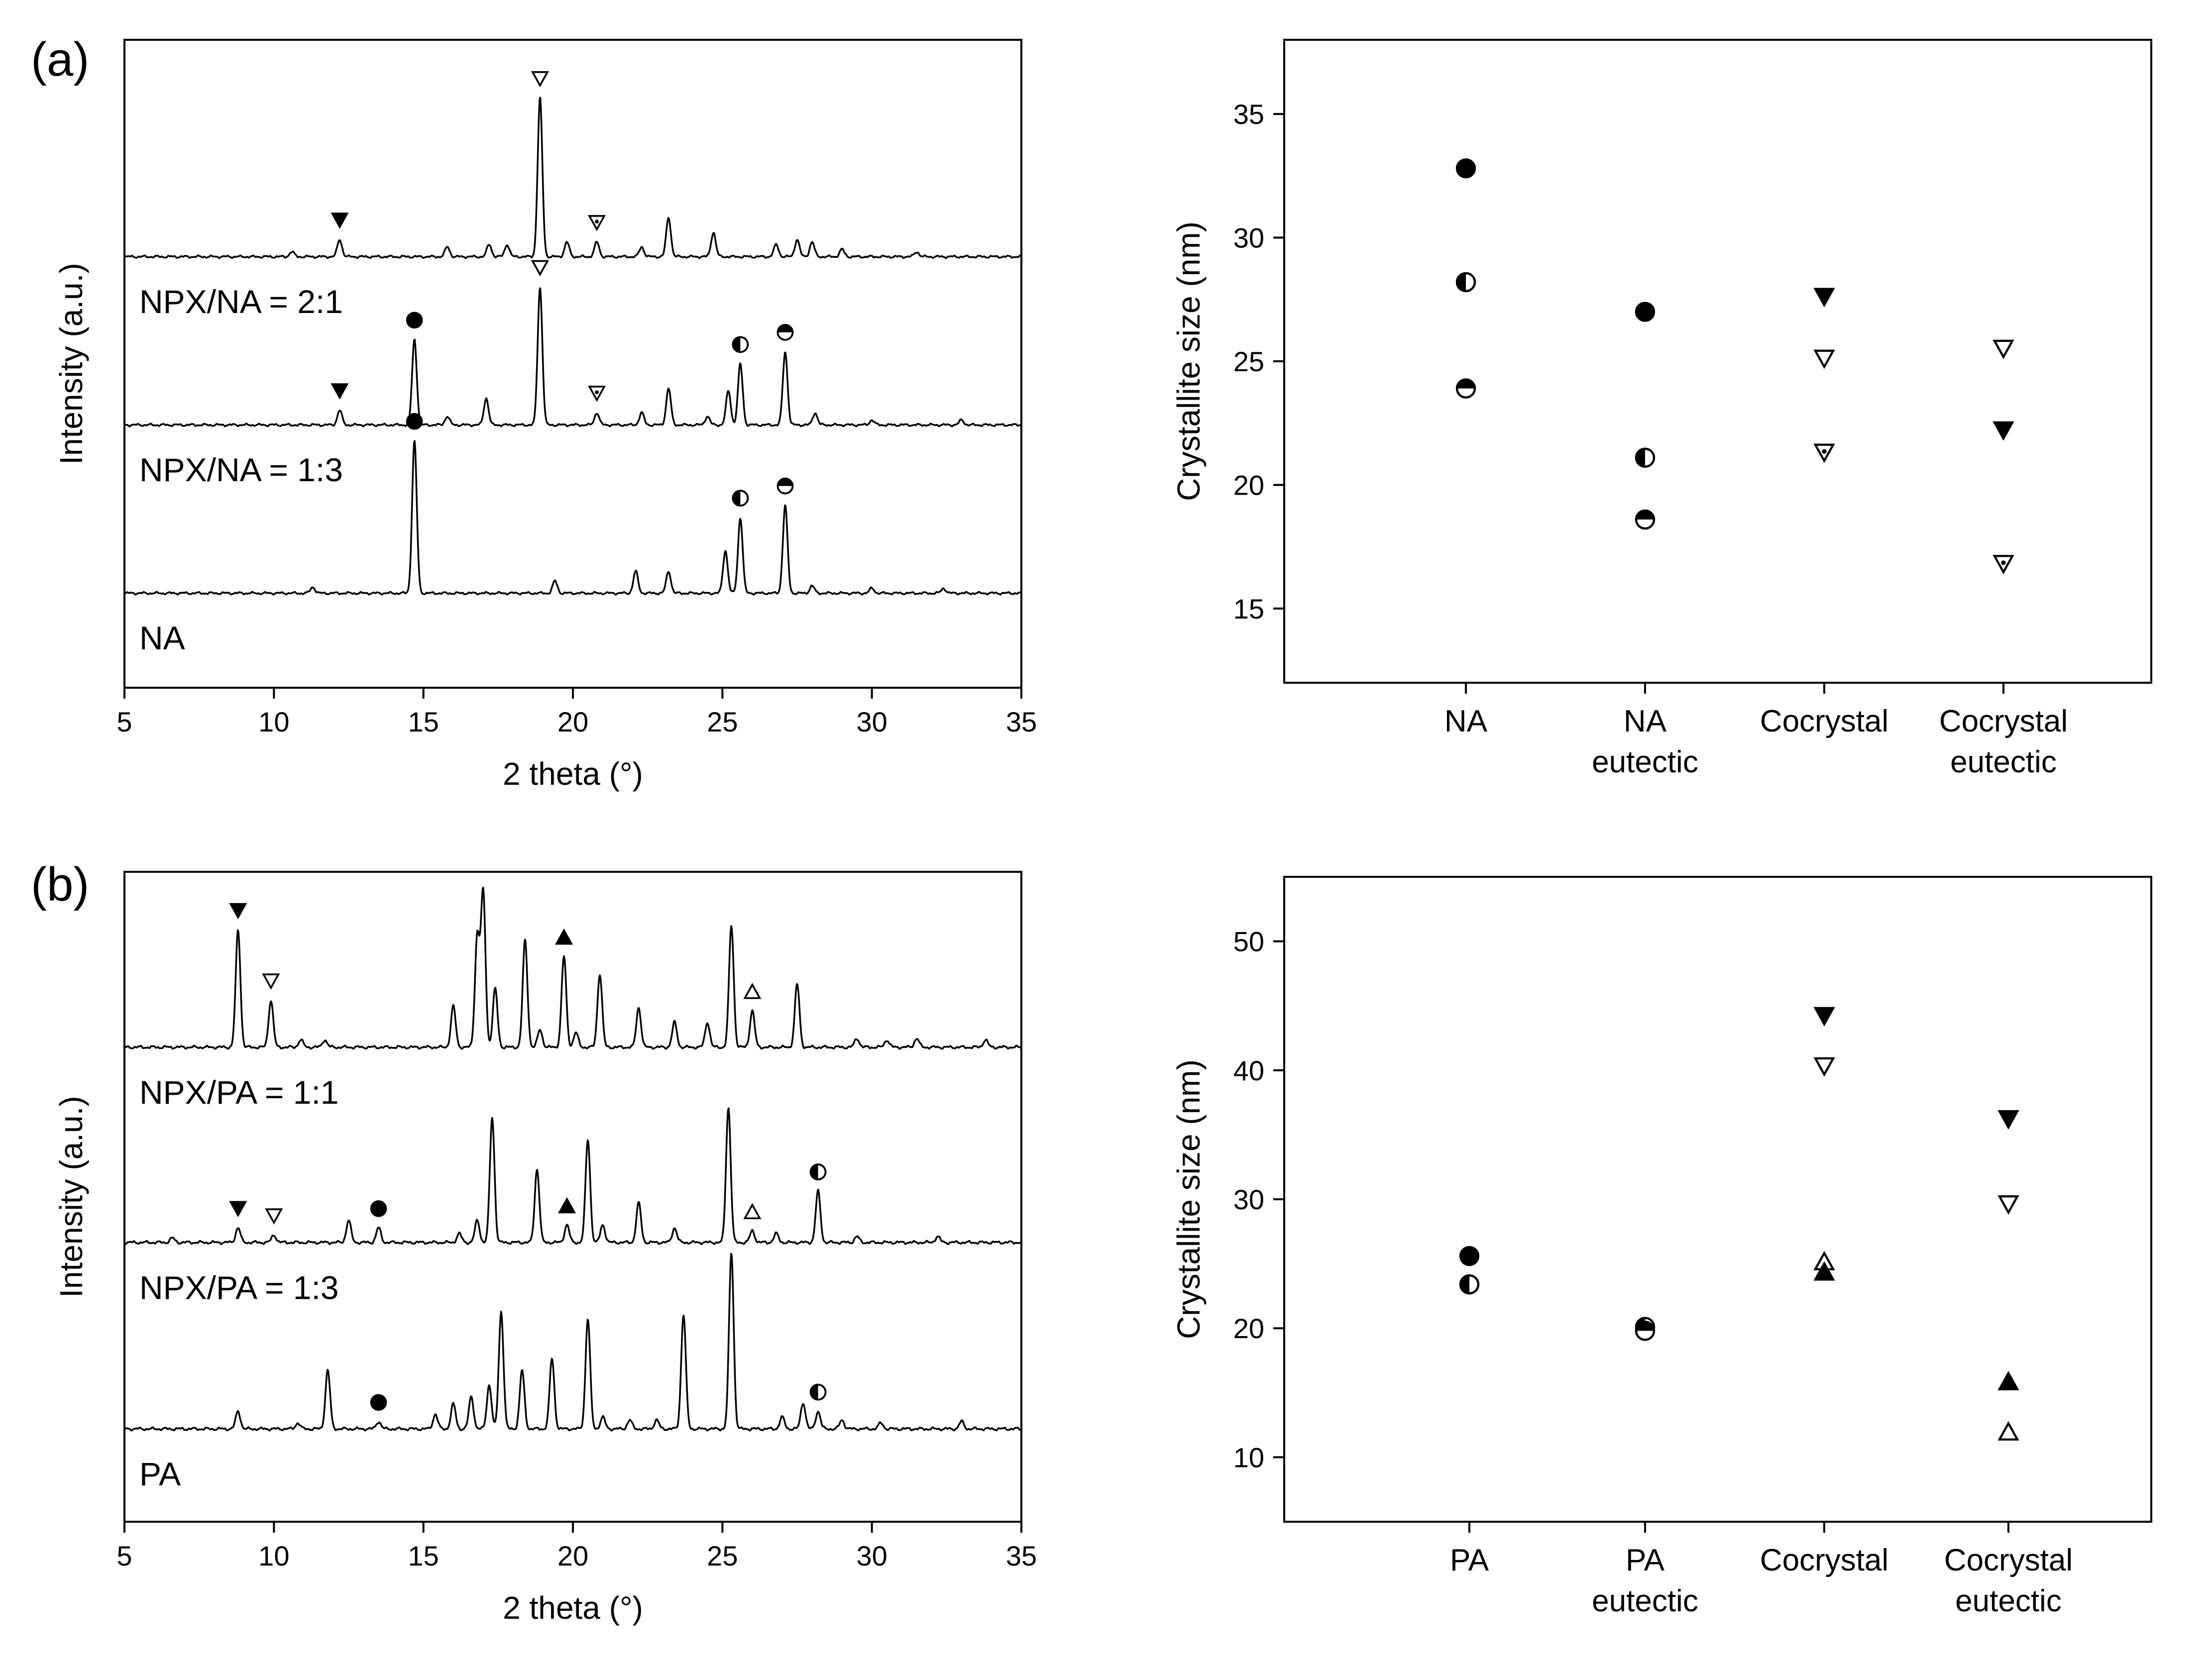 The image size is (2212, 1674). What do you see at coordinates (752, 991) in the screenshot?
I see `peak-marker-open-triangle-up` at bounding box center [752, 991].